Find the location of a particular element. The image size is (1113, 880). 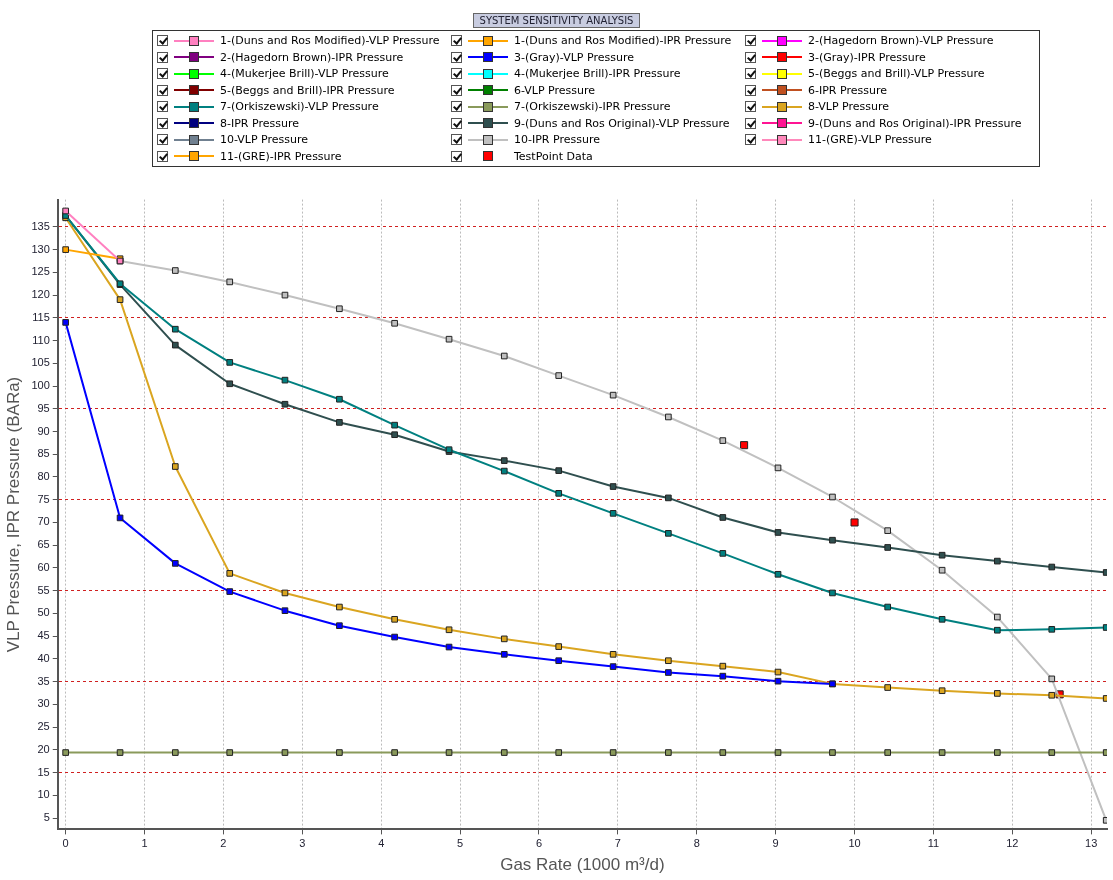

legend-label: 8-VLP Pressure is located at coordinates (849, 107).